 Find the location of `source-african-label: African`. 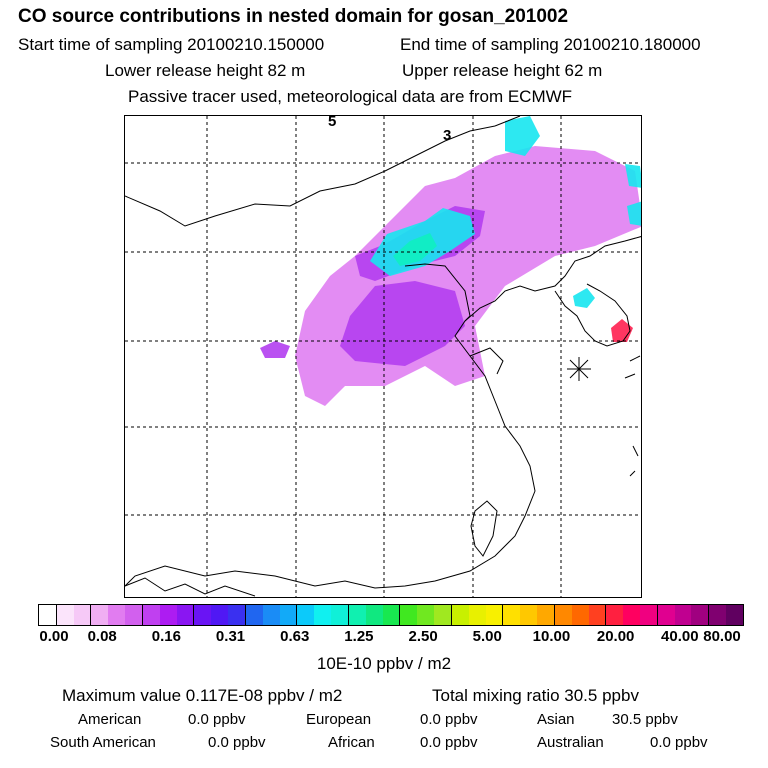

source-african-label: African is located at coordinates (351, 742).